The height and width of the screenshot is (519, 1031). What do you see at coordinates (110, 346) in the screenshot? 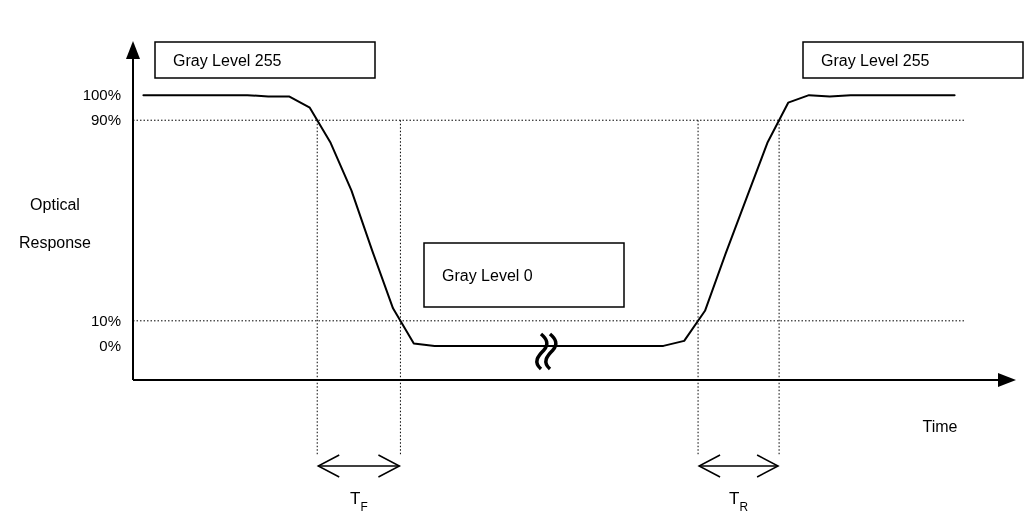
I see `y-tick-label: 0%` at bounding box center [110, 346].